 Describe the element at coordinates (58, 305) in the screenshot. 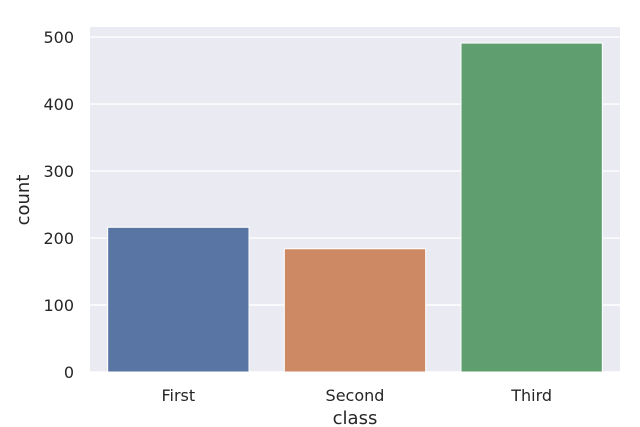

I see `y-tick-label: 100` at that location.